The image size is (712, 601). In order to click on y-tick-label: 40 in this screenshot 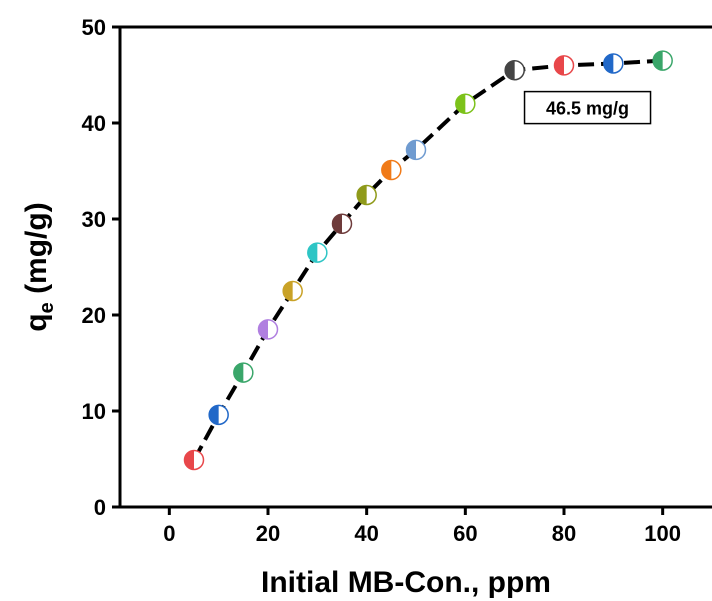, I will do `click(94, 123)`.